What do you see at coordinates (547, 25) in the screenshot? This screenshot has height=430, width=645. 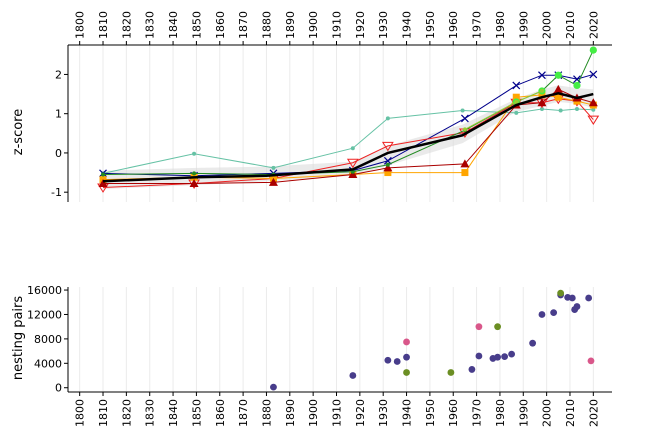 I see `zscore-x-tick-label: 2000` at bounding box center [547, 25].